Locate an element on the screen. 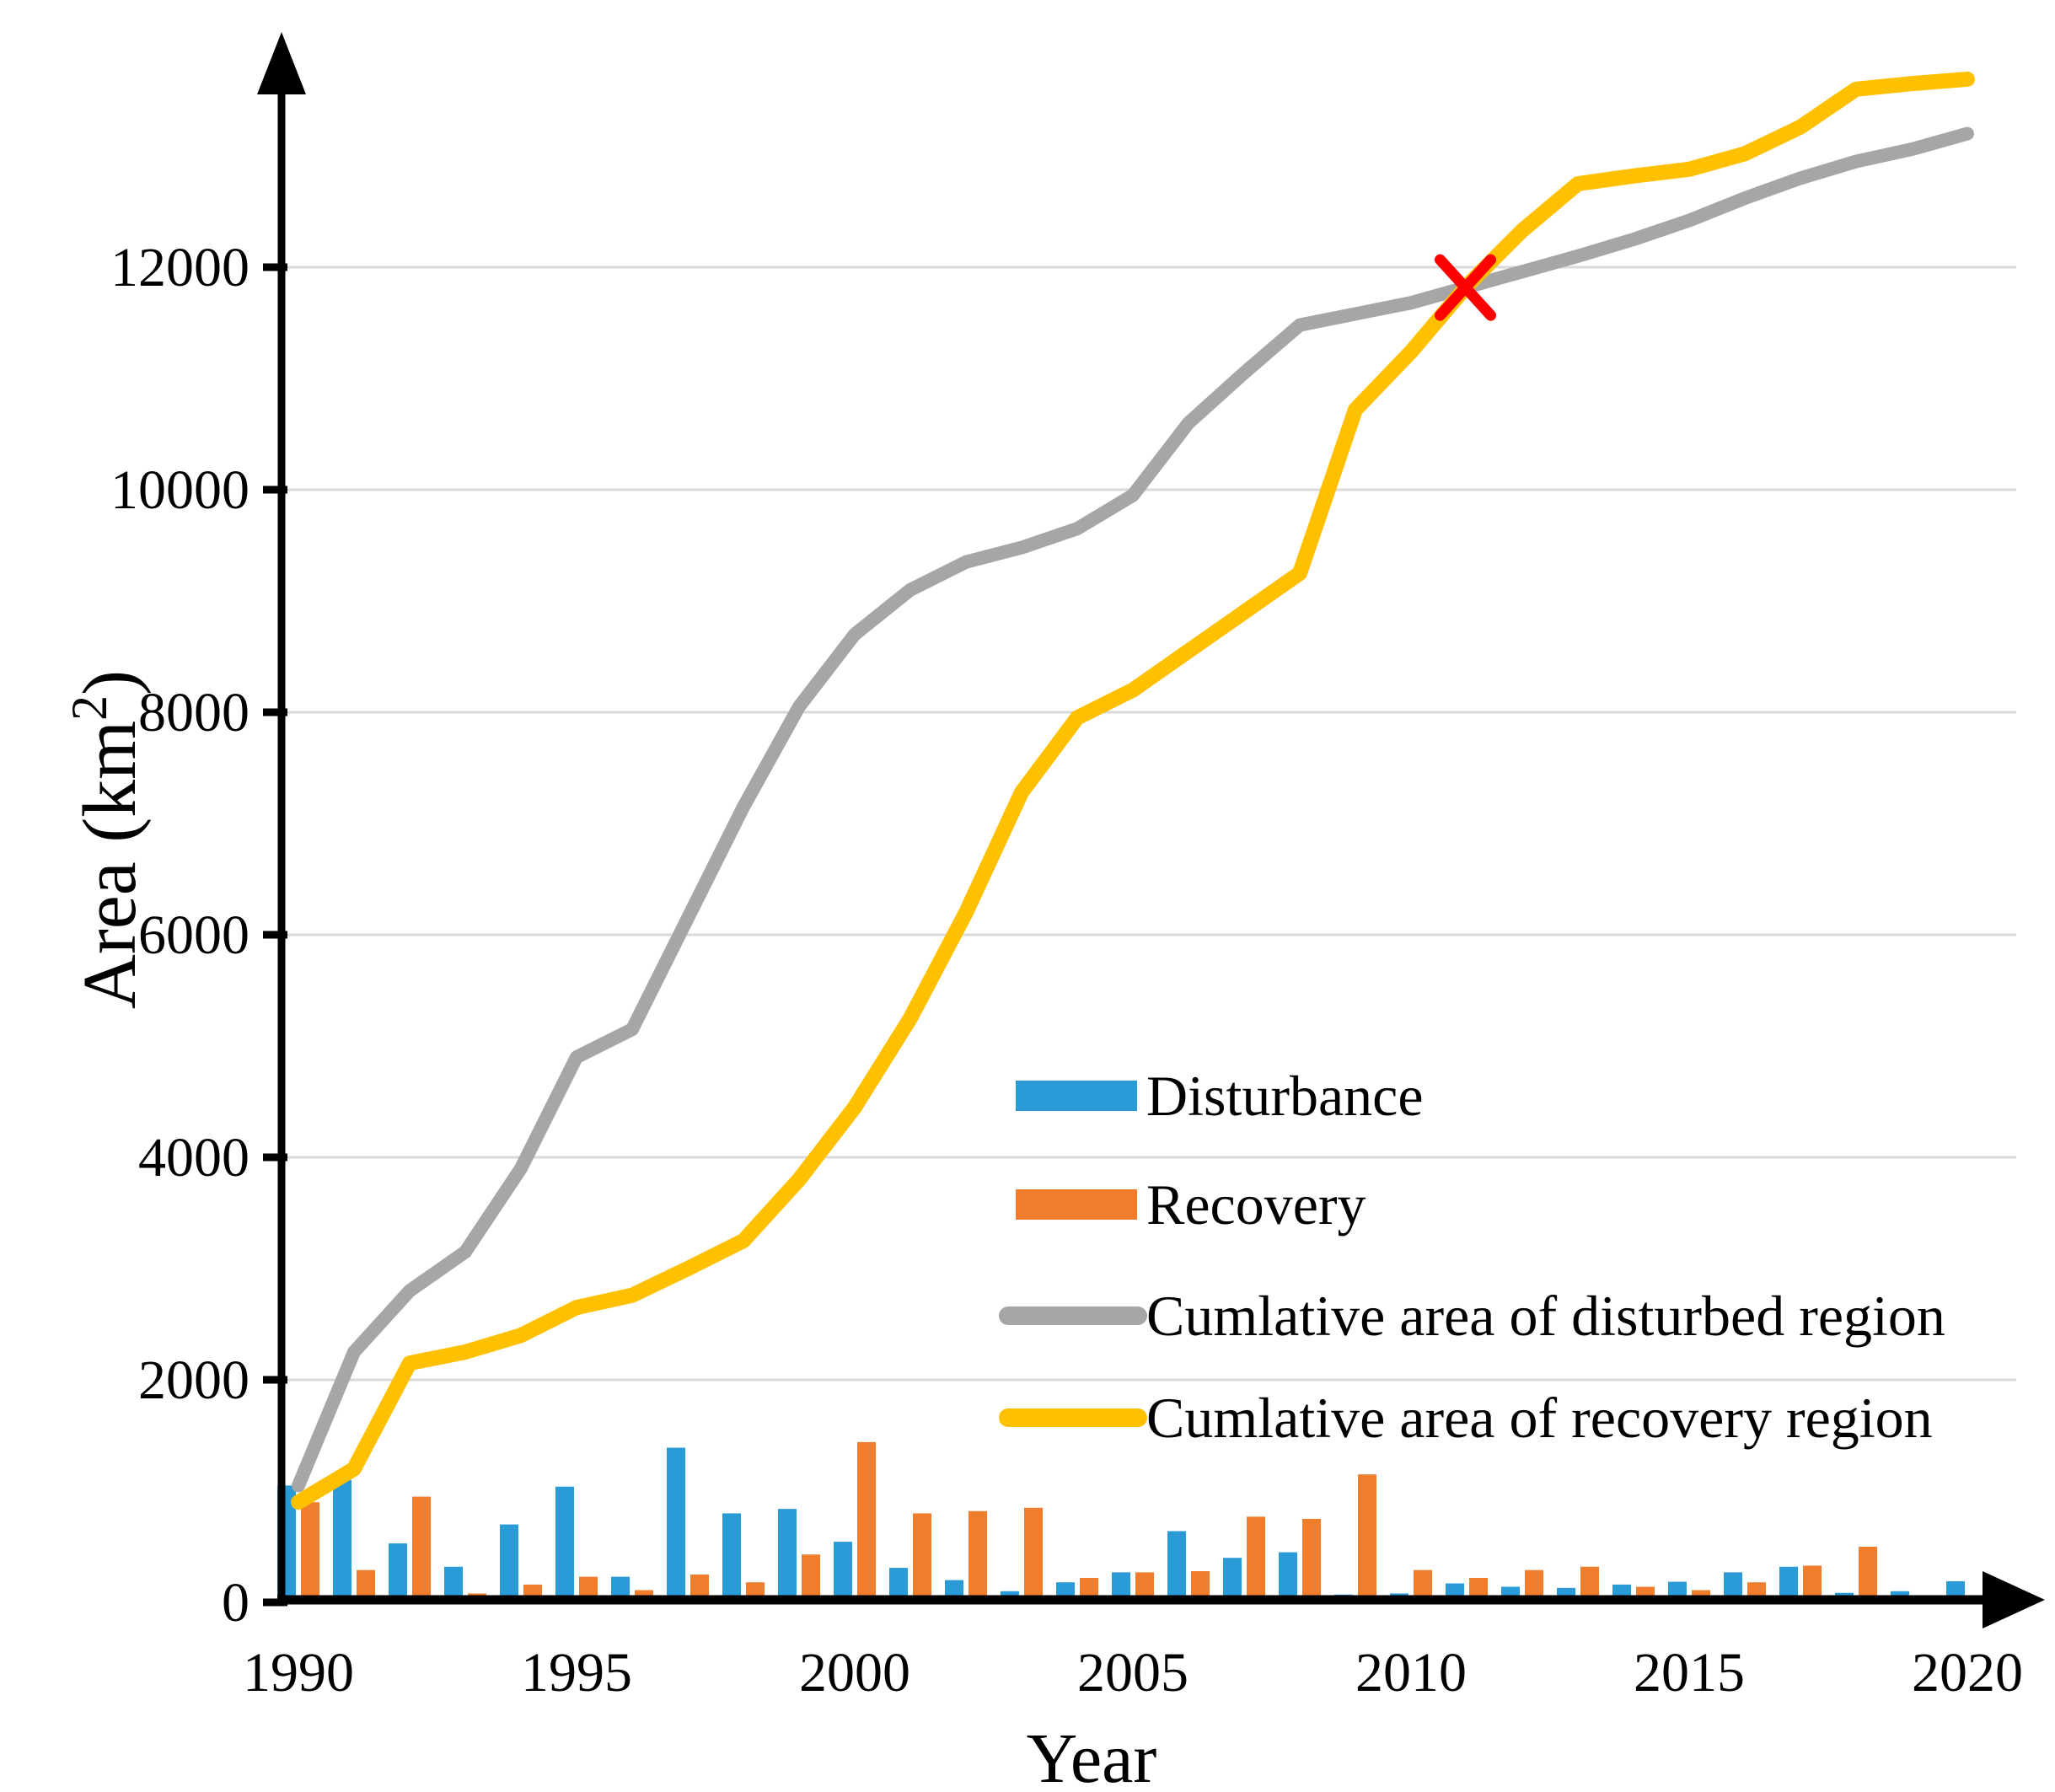 The height and width of the screenshot is (1792, 2055). y-tick-label-12000: 12000 is located at coordinates (179, 268).